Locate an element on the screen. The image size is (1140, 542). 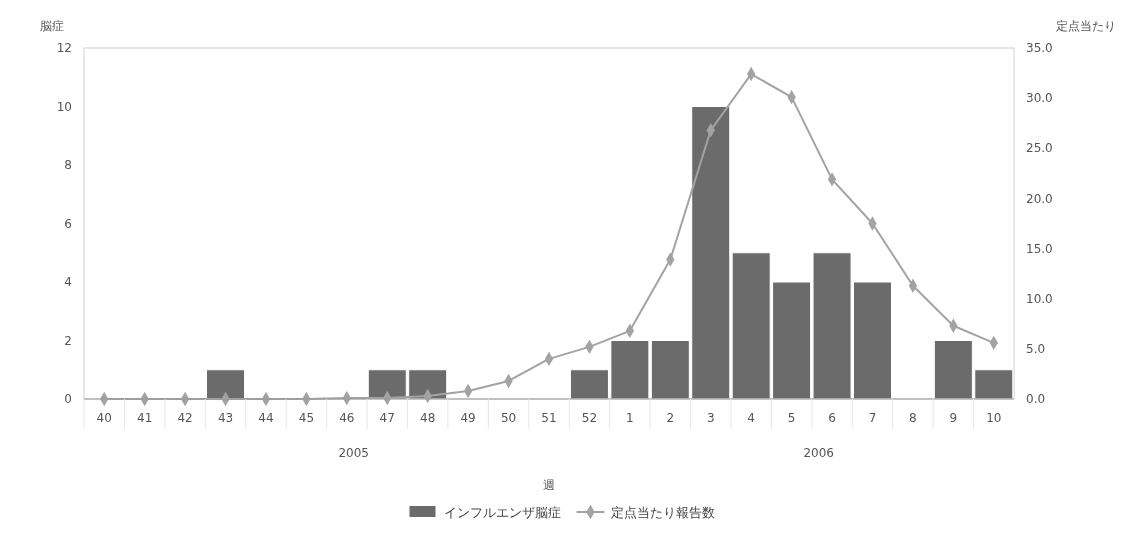
x-tick-label: 44 is located at coordinates (266, 418).